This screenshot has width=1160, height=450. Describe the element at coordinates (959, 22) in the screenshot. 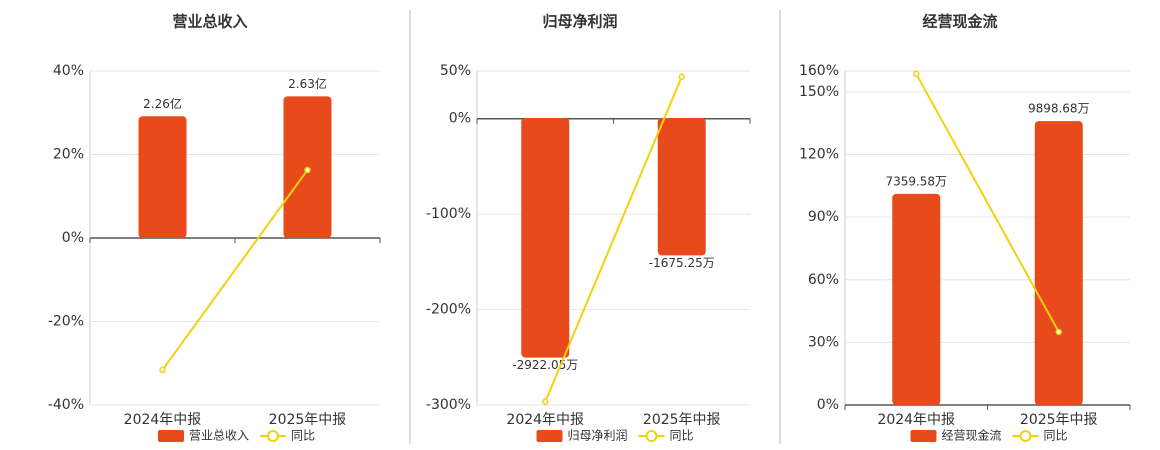

I see `chart-title: 经营现金流` at that location.